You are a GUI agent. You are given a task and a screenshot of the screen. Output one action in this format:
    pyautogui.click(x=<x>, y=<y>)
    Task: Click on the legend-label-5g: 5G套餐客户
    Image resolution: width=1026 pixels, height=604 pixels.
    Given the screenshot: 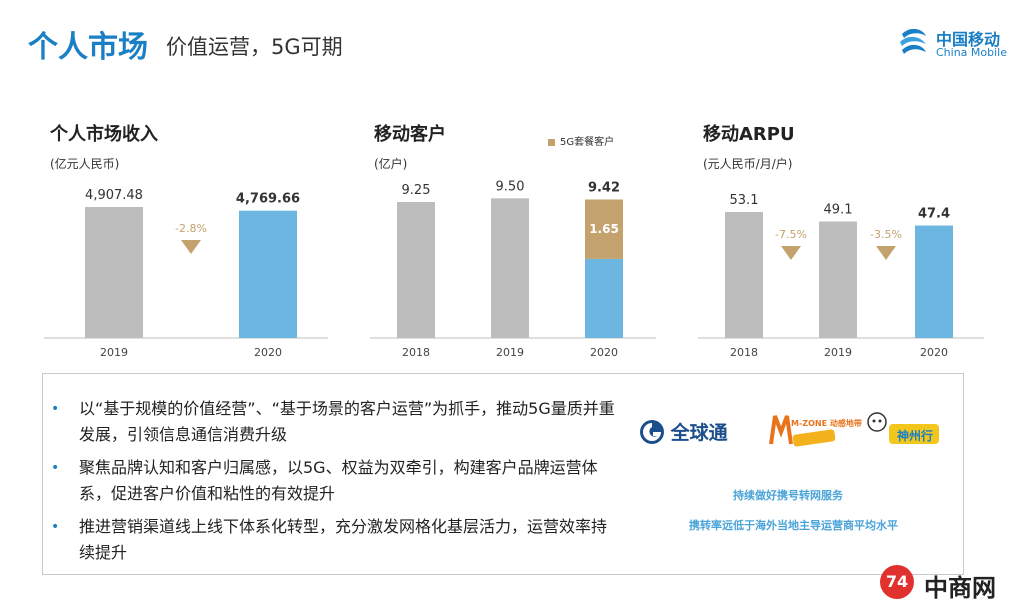 What is the action you would take?
    pyautogui.click(x=587, y=142)
    